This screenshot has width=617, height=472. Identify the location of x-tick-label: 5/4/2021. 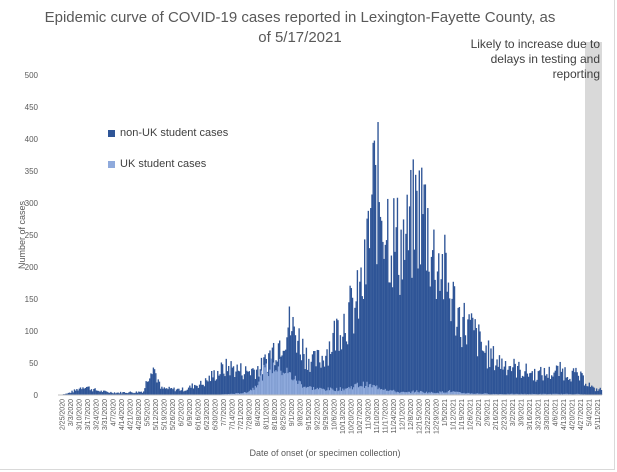
(589, 412).